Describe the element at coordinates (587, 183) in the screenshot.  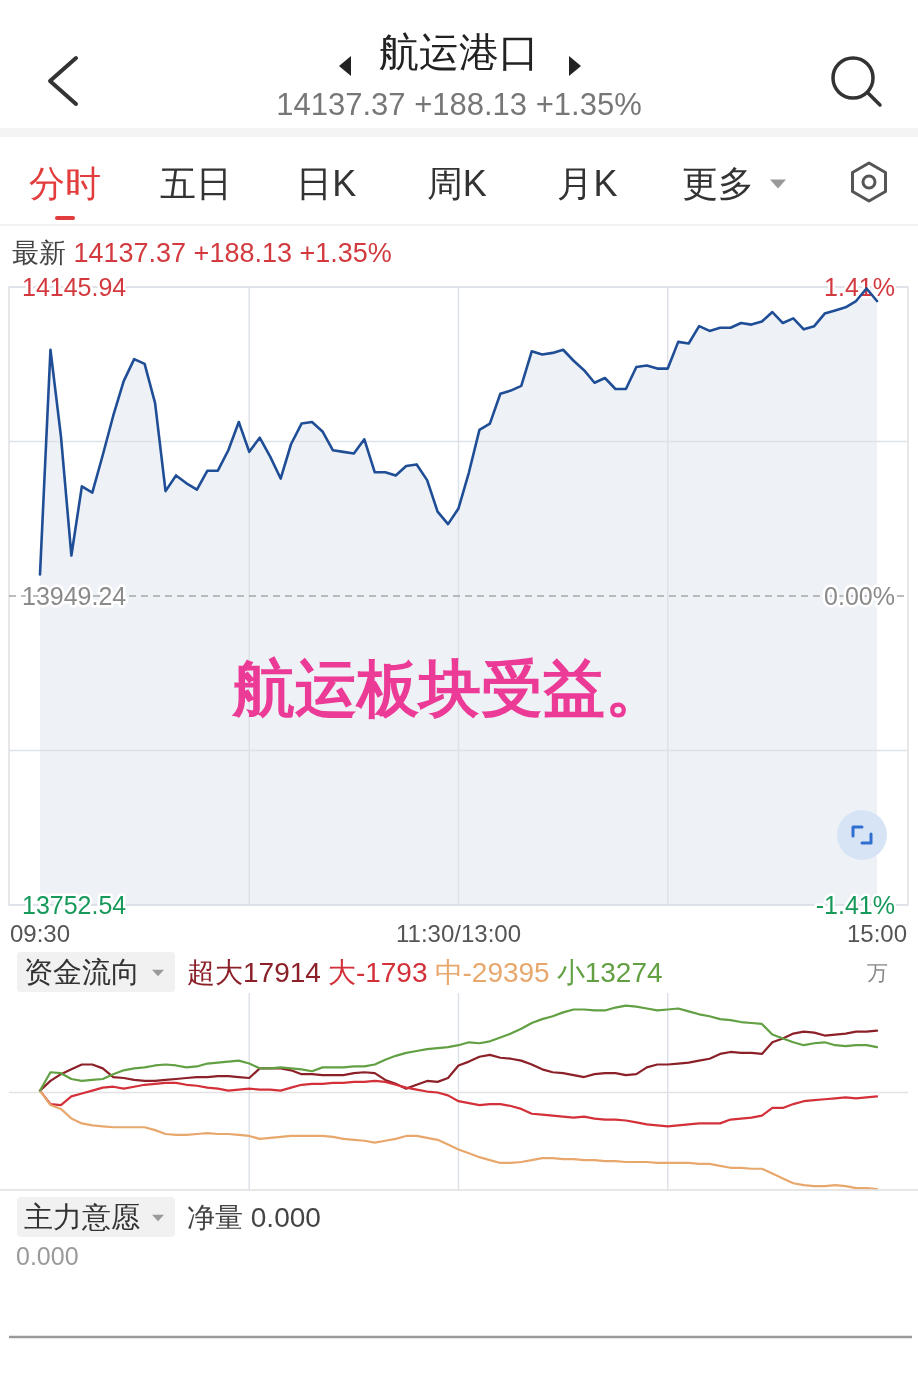
I see `text: 月K` at that location.